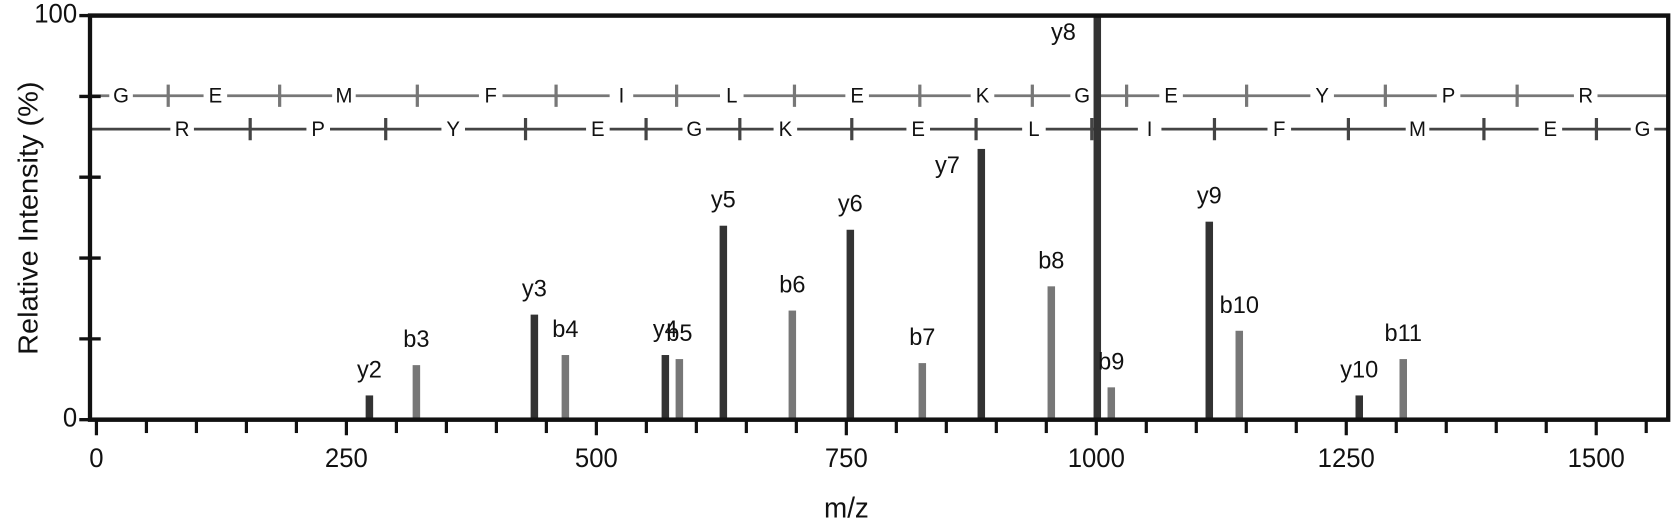 This screenshot has height=531, width=1680. I want to click on peak-label: b9, so click(1111, 362).